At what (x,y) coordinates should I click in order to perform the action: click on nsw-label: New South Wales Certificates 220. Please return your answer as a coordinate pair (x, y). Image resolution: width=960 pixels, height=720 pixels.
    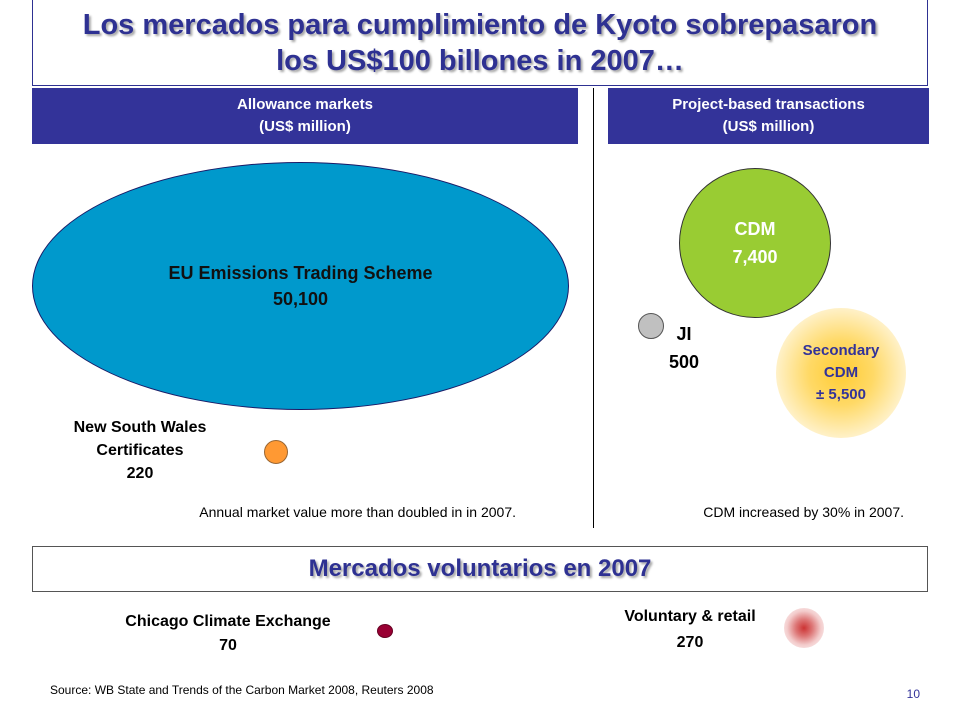
    Looking at the image, I should click on (140, 450).